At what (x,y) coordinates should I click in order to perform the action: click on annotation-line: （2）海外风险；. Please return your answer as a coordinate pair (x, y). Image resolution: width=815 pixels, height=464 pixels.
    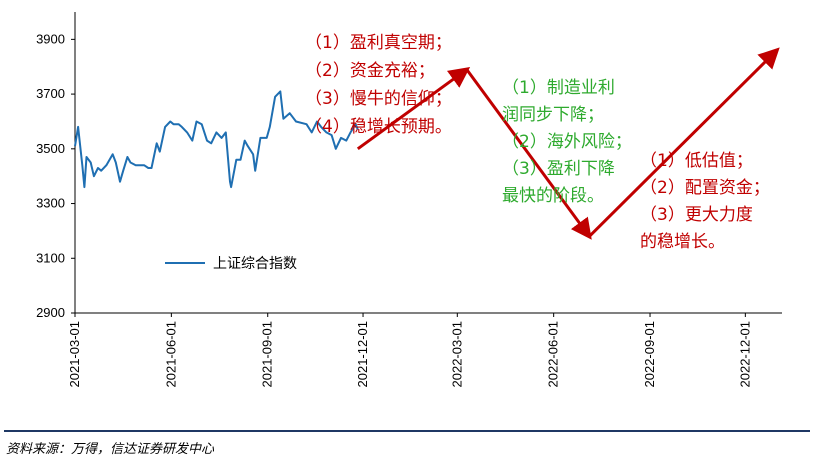
    Looking at the image, I should click on (567, 142).